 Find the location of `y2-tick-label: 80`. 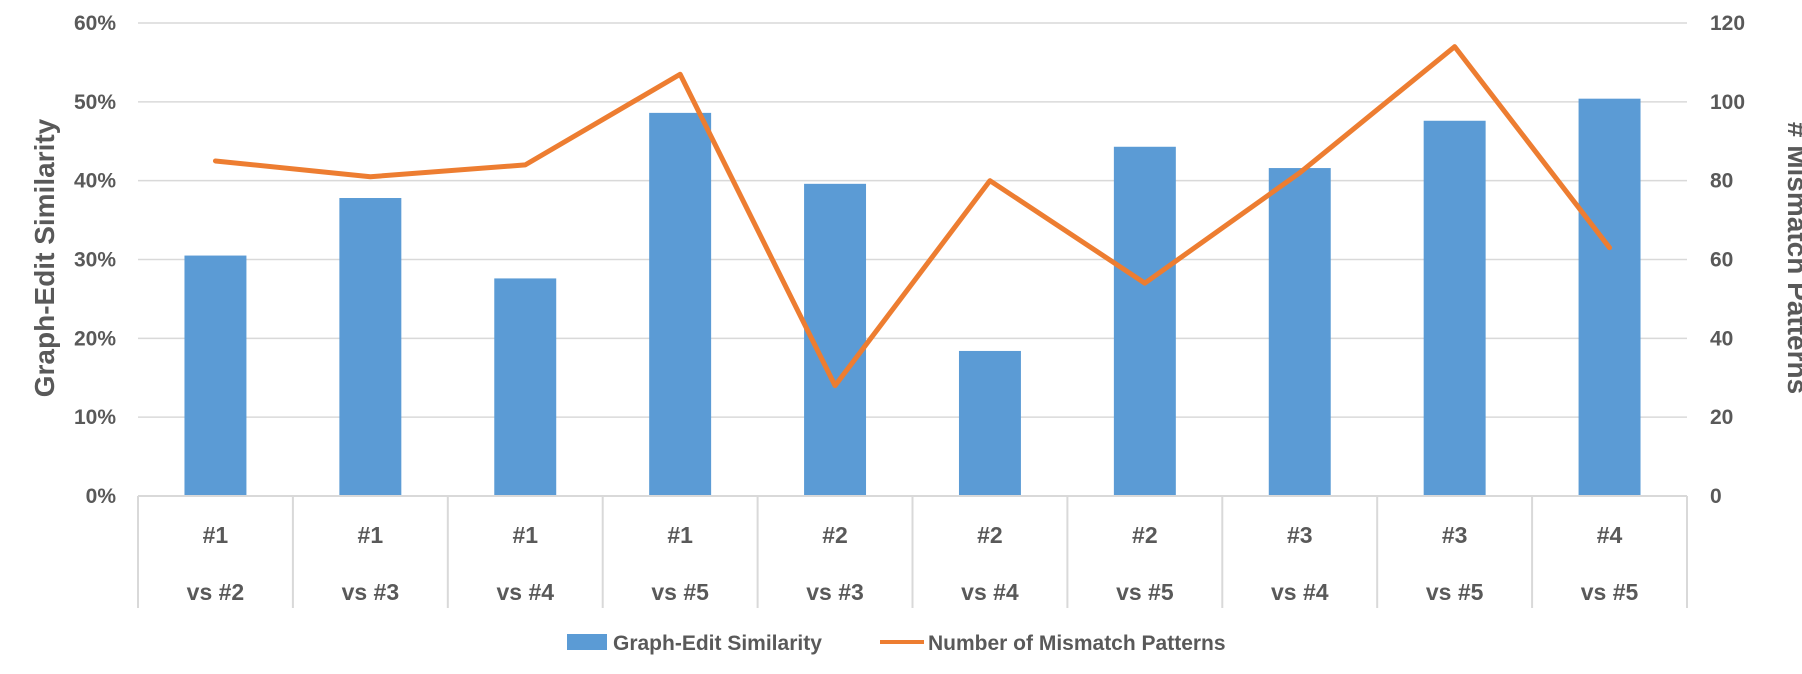

y2-tick-label: 80 is located at coordinates (1721, 181).